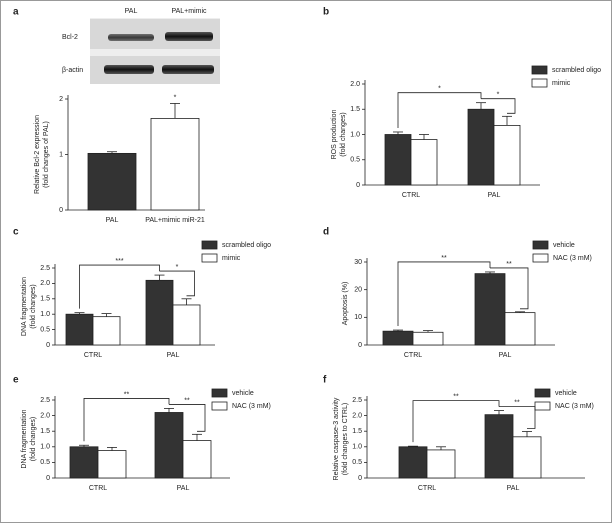 This screenshot has height=523, width=612. Describe the element at coordinates (16, 232) in the screenshot. I see `panel-label: c` at that location.